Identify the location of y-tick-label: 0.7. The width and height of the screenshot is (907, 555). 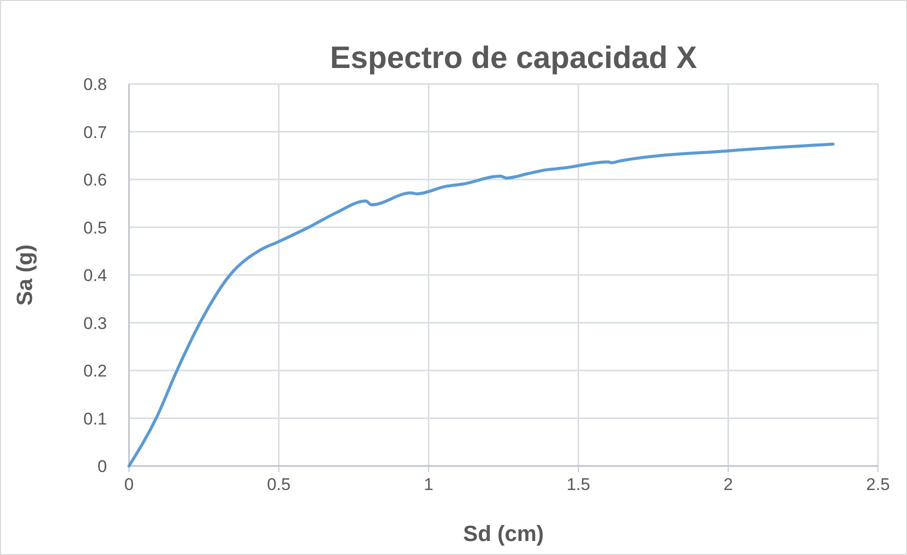
(95, 132).